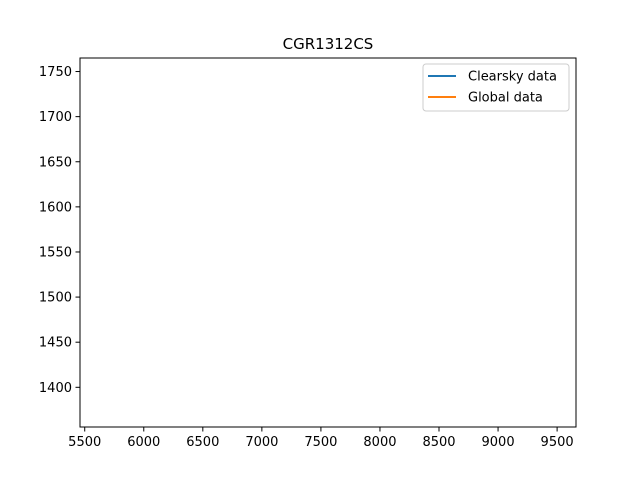 The height and width of the screenshot is (484, 640). I want to click on x-tick-label: 8500, so click(438, 442).